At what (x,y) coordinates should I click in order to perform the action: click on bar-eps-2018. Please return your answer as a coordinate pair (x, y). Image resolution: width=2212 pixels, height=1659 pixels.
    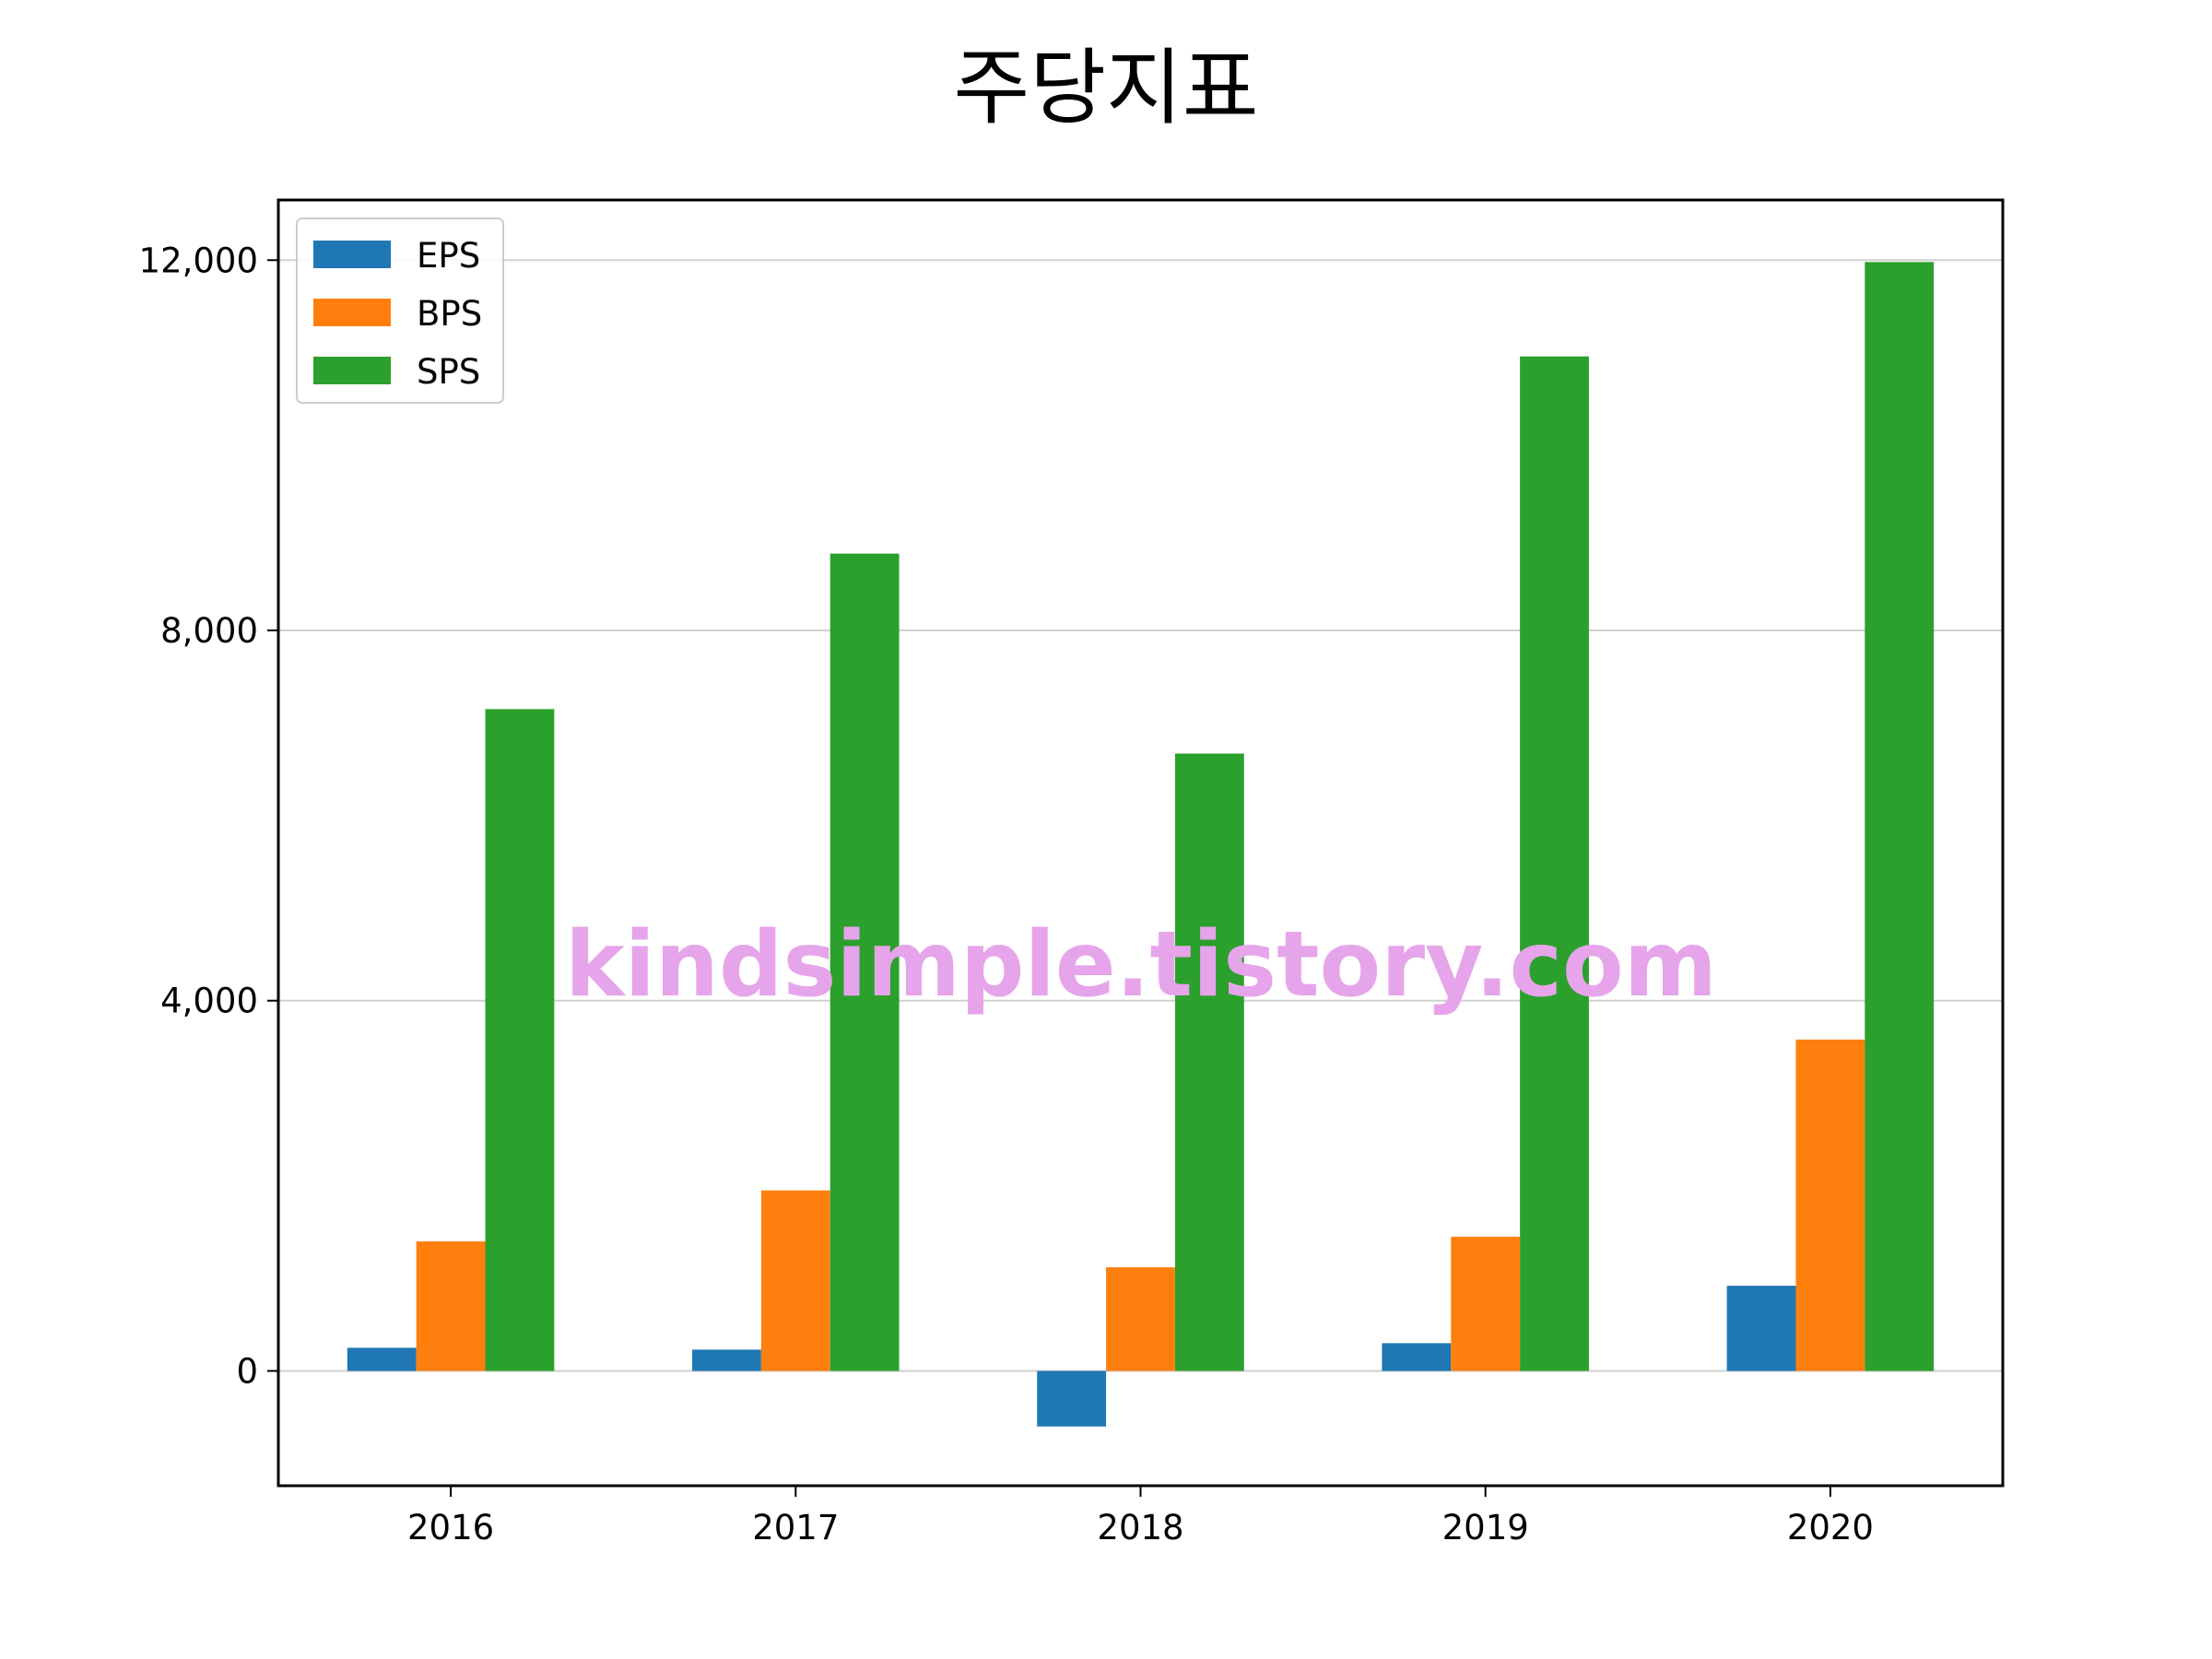
    Looking at the image, I should click on (1072, 1399).